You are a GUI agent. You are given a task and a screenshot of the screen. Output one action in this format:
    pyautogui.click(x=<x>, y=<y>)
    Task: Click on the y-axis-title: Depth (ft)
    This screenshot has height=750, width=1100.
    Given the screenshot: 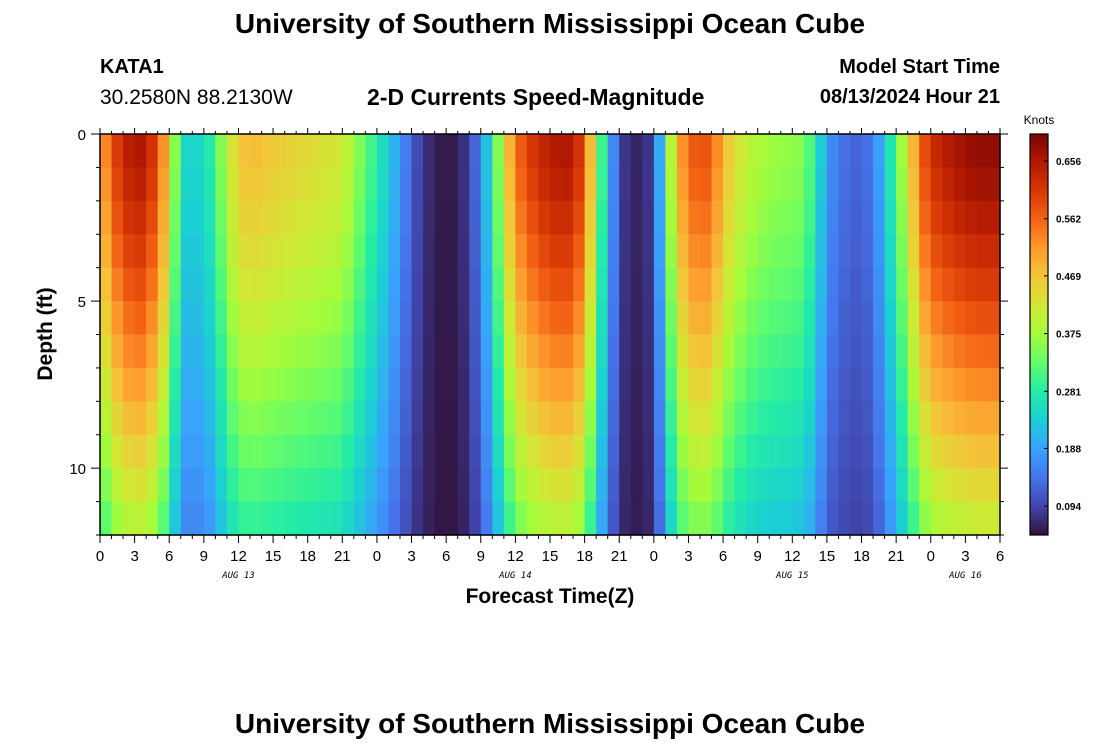 What is the action you would take?
    pyautogui.click(x=45, y=333)
    